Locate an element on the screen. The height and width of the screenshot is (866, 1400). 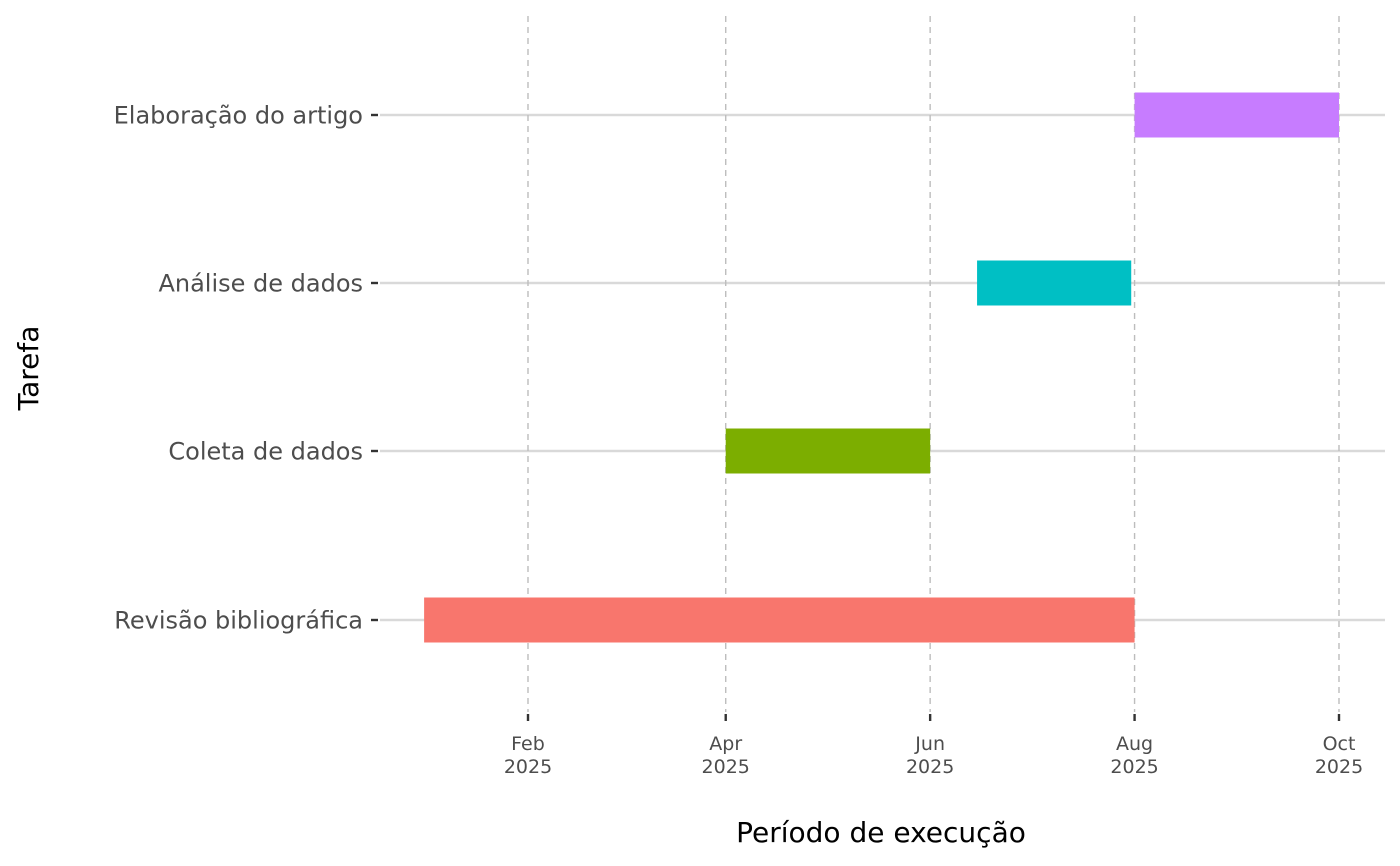
x-tick-label-month: Feb is located at coordinates (528, 744).